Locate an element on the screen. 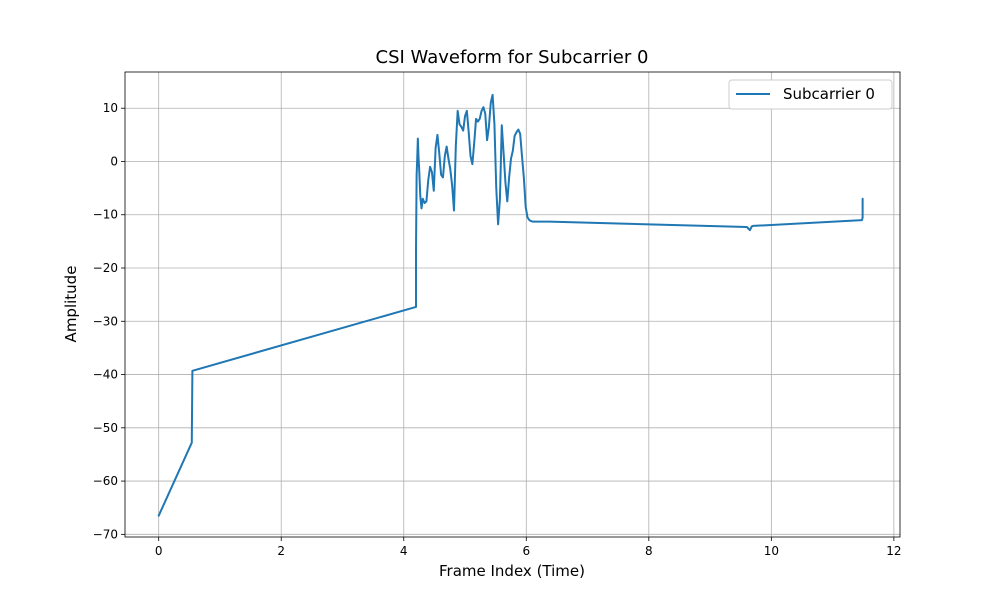 The image size is (1000, 600). y-tick-label: −50 is located at coordinates (105, 428).